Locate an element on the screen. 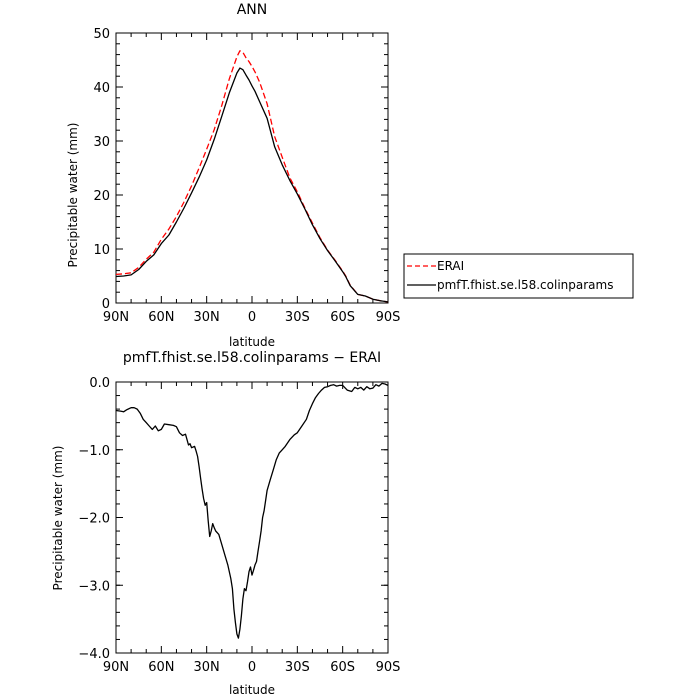  bottom-x-axis-label: latitude is located at coordinates (252, 690).